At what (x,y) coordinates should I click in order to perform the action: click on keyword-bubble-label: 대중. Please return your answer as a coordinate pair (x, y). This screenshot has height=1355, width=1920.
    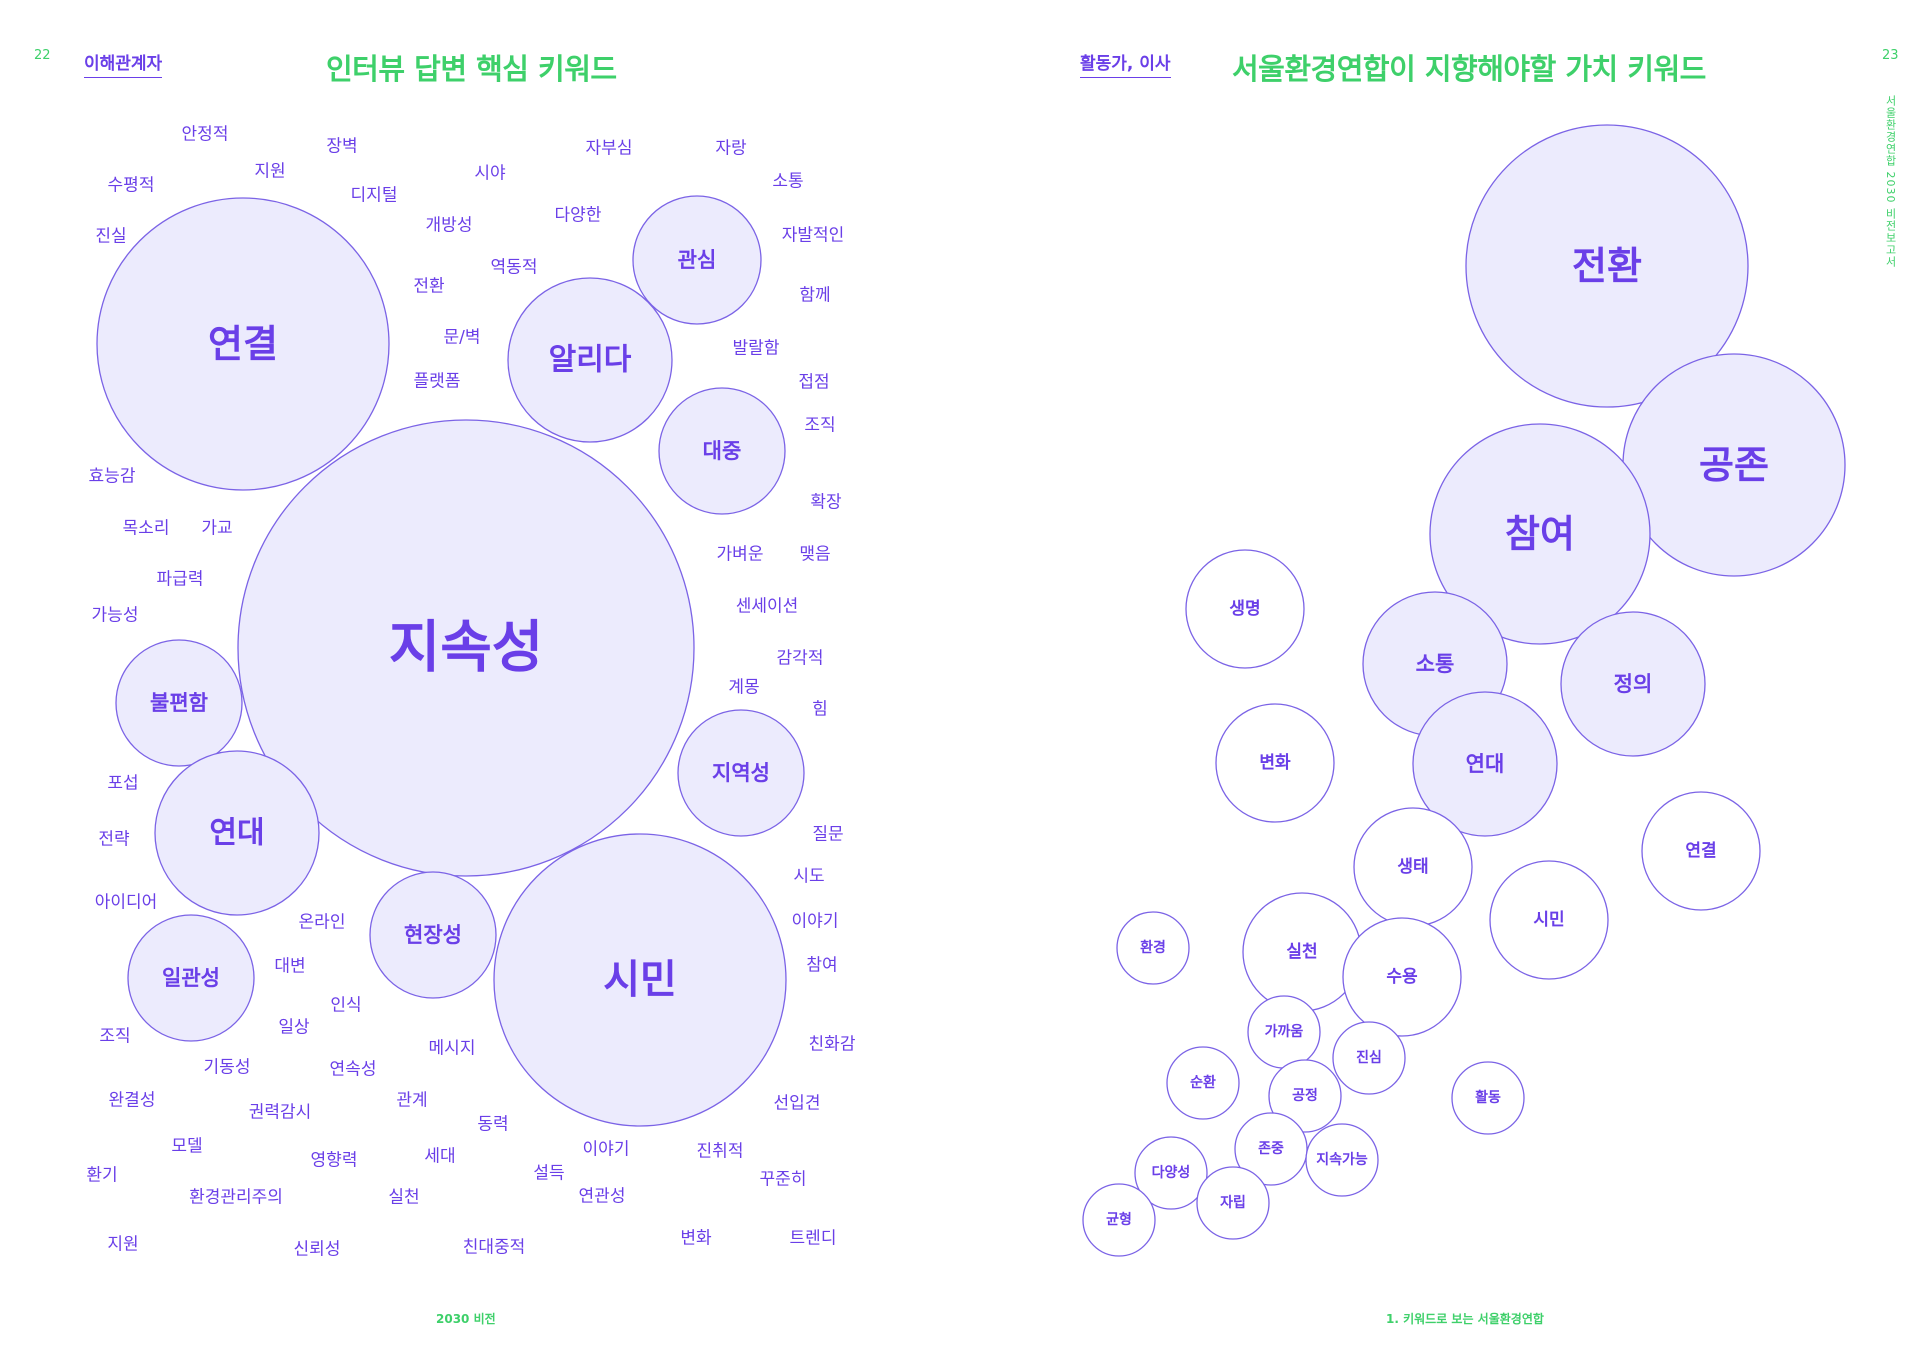
    Looking at the image, I should click on (722, 451).